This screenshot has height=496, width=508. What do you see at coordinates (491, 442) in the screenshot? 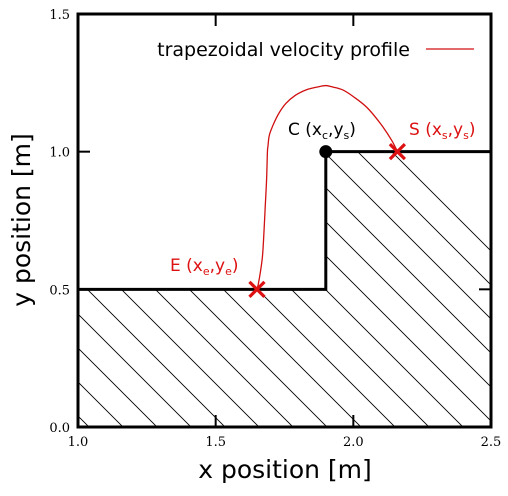
I see `x-tick-label: 2.5` at bounding box center [491, 442].